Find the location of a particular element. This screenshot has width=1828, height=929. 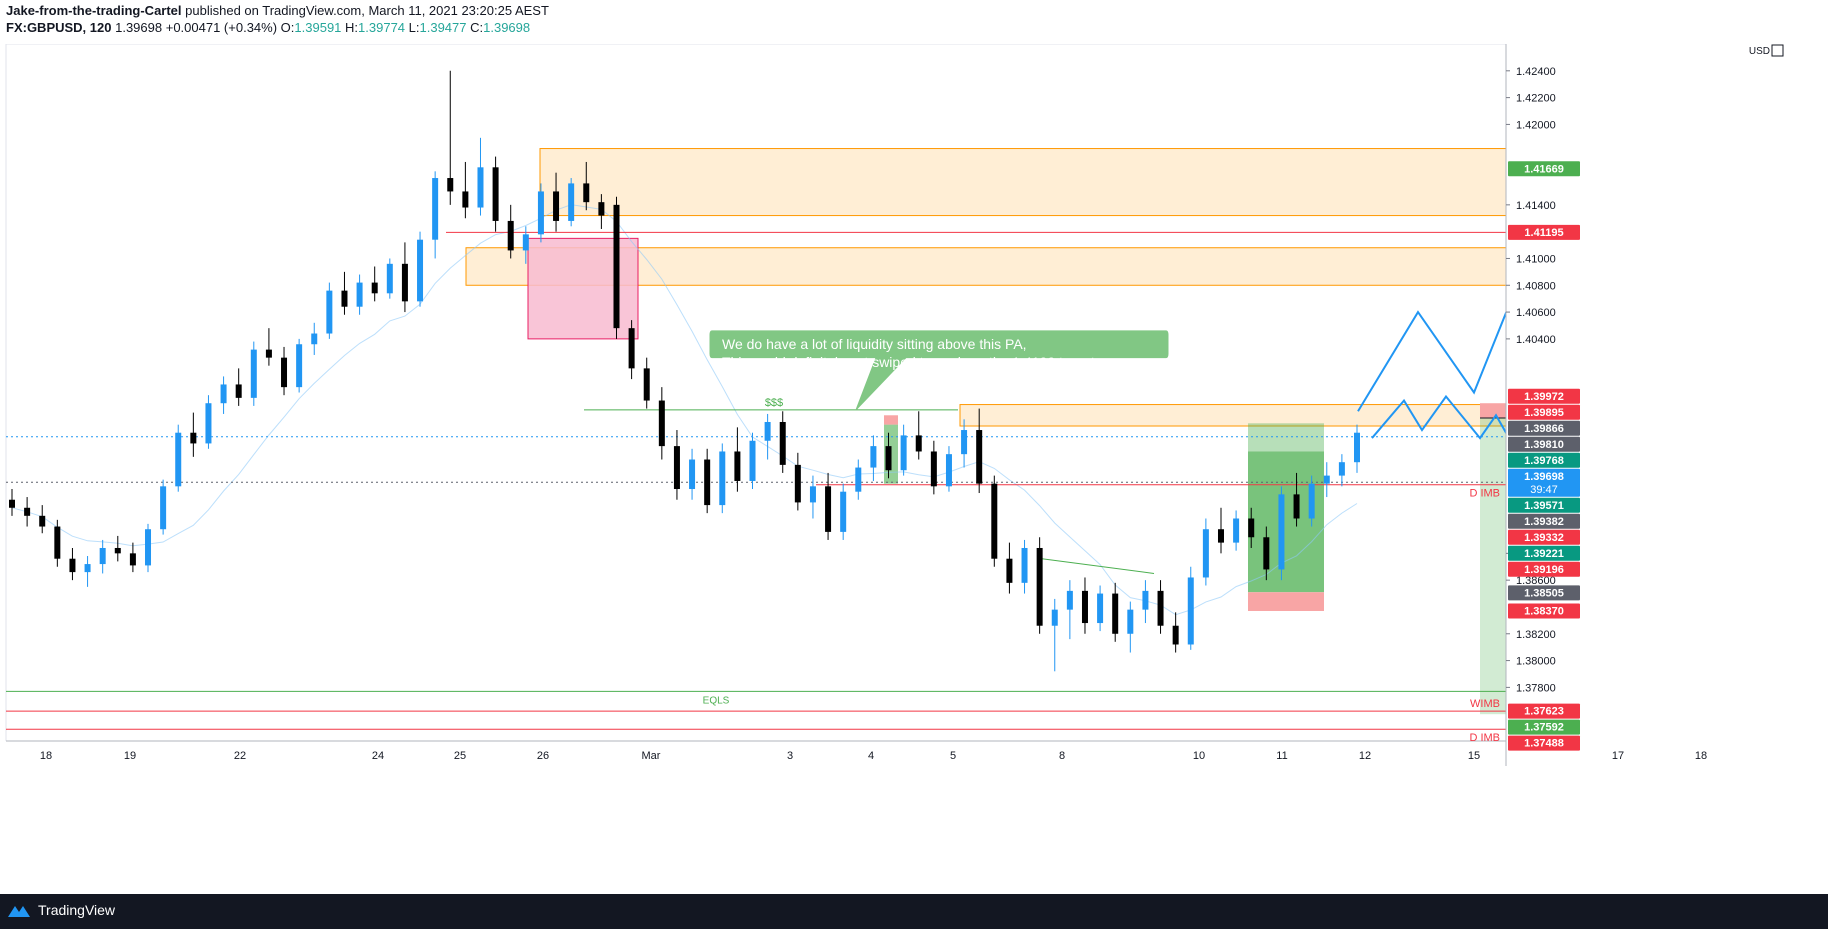

price-tag-label: 1.41669 is located at coordinates (1544, 169).